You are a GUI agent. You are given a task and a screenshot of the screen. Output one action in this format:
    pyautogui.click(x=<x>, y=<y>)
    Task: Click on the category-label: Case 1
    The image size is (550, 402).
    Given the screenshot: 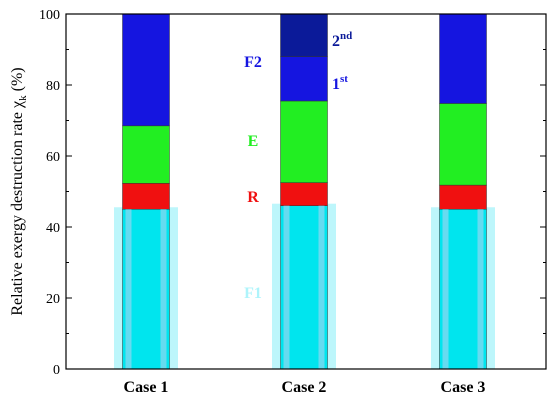 What is the action you would take?
    pyautogui.click(x=146, y=387)
    